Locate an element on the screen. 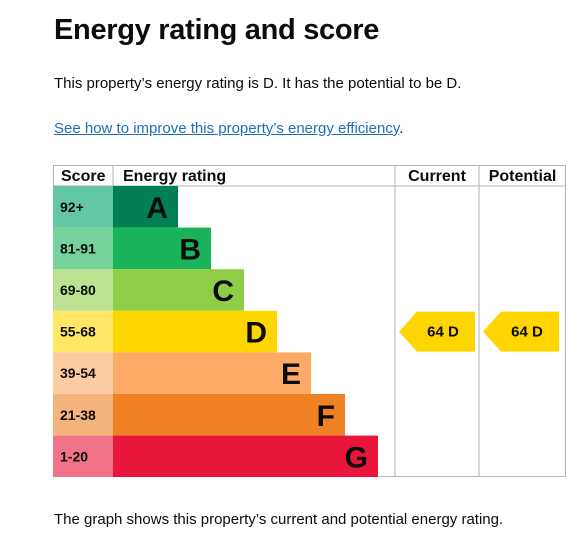  current-arrow is located at coordinates (437, 331).